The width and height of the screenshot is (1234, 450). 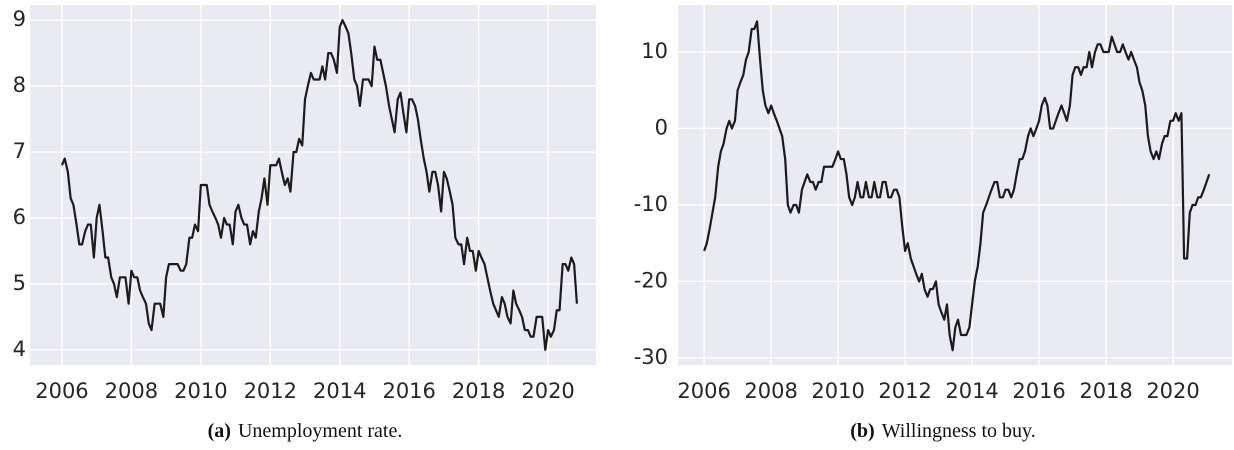 What do you see at coordinates (651, 280) in the screenshot?
I see `y-tick-label: -20` at bounding box center [651, 280].